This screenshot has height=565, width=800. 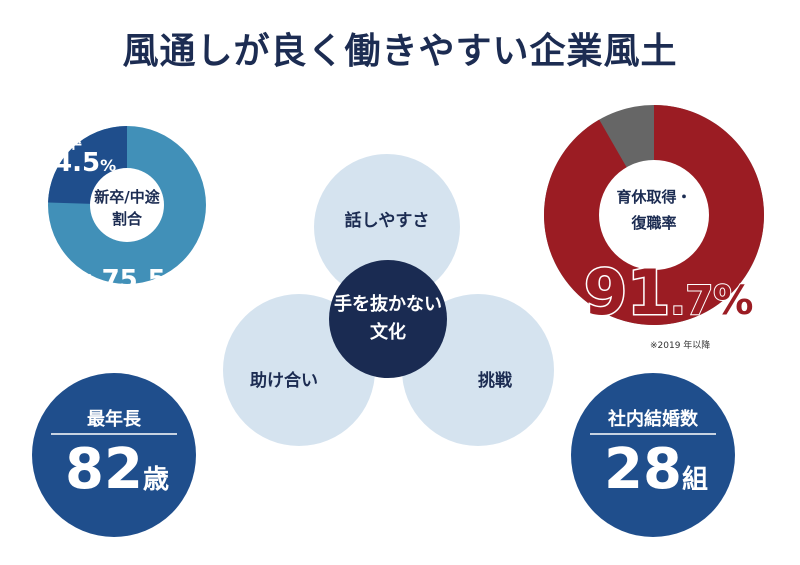 I want to click on marriages-badge, so click(x=653, y=455).